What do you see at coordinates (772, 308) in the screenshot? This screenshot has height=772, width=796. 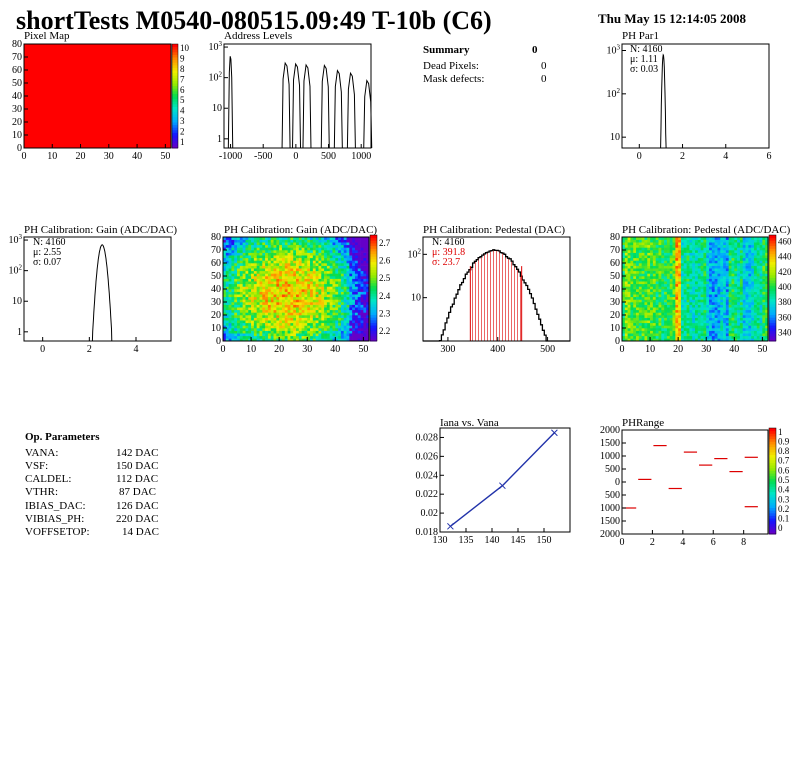 I see `ph-pedestal-map-colorbar-segment` at bounding box center [772, 308].